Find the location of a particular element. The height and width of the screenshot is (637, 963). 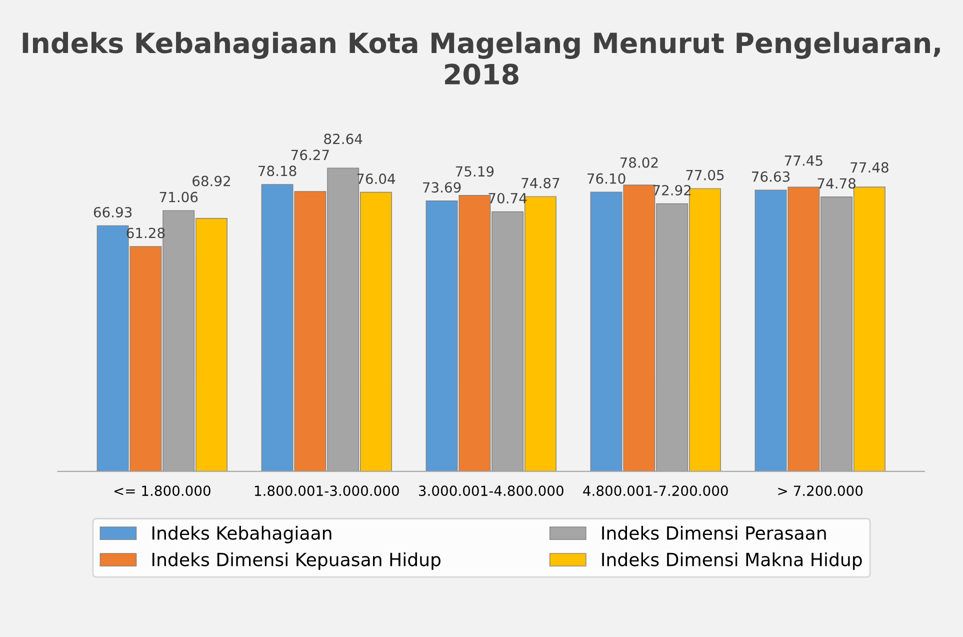

data-label: 82.64 is located at coordinates (343, 139).